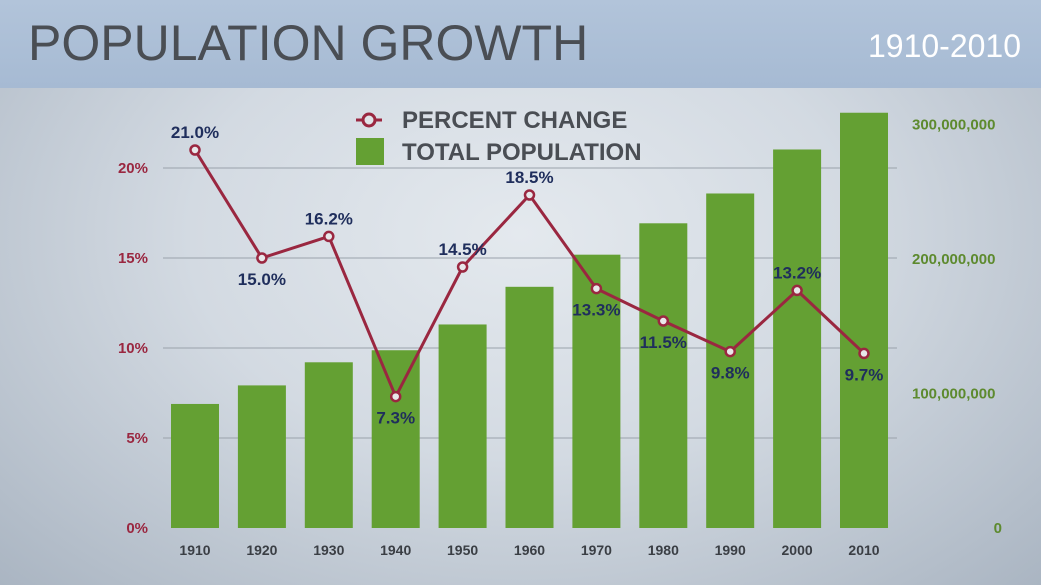 The image size is (1041, 585). I want to click on line-point-1990, so click(730, 351).